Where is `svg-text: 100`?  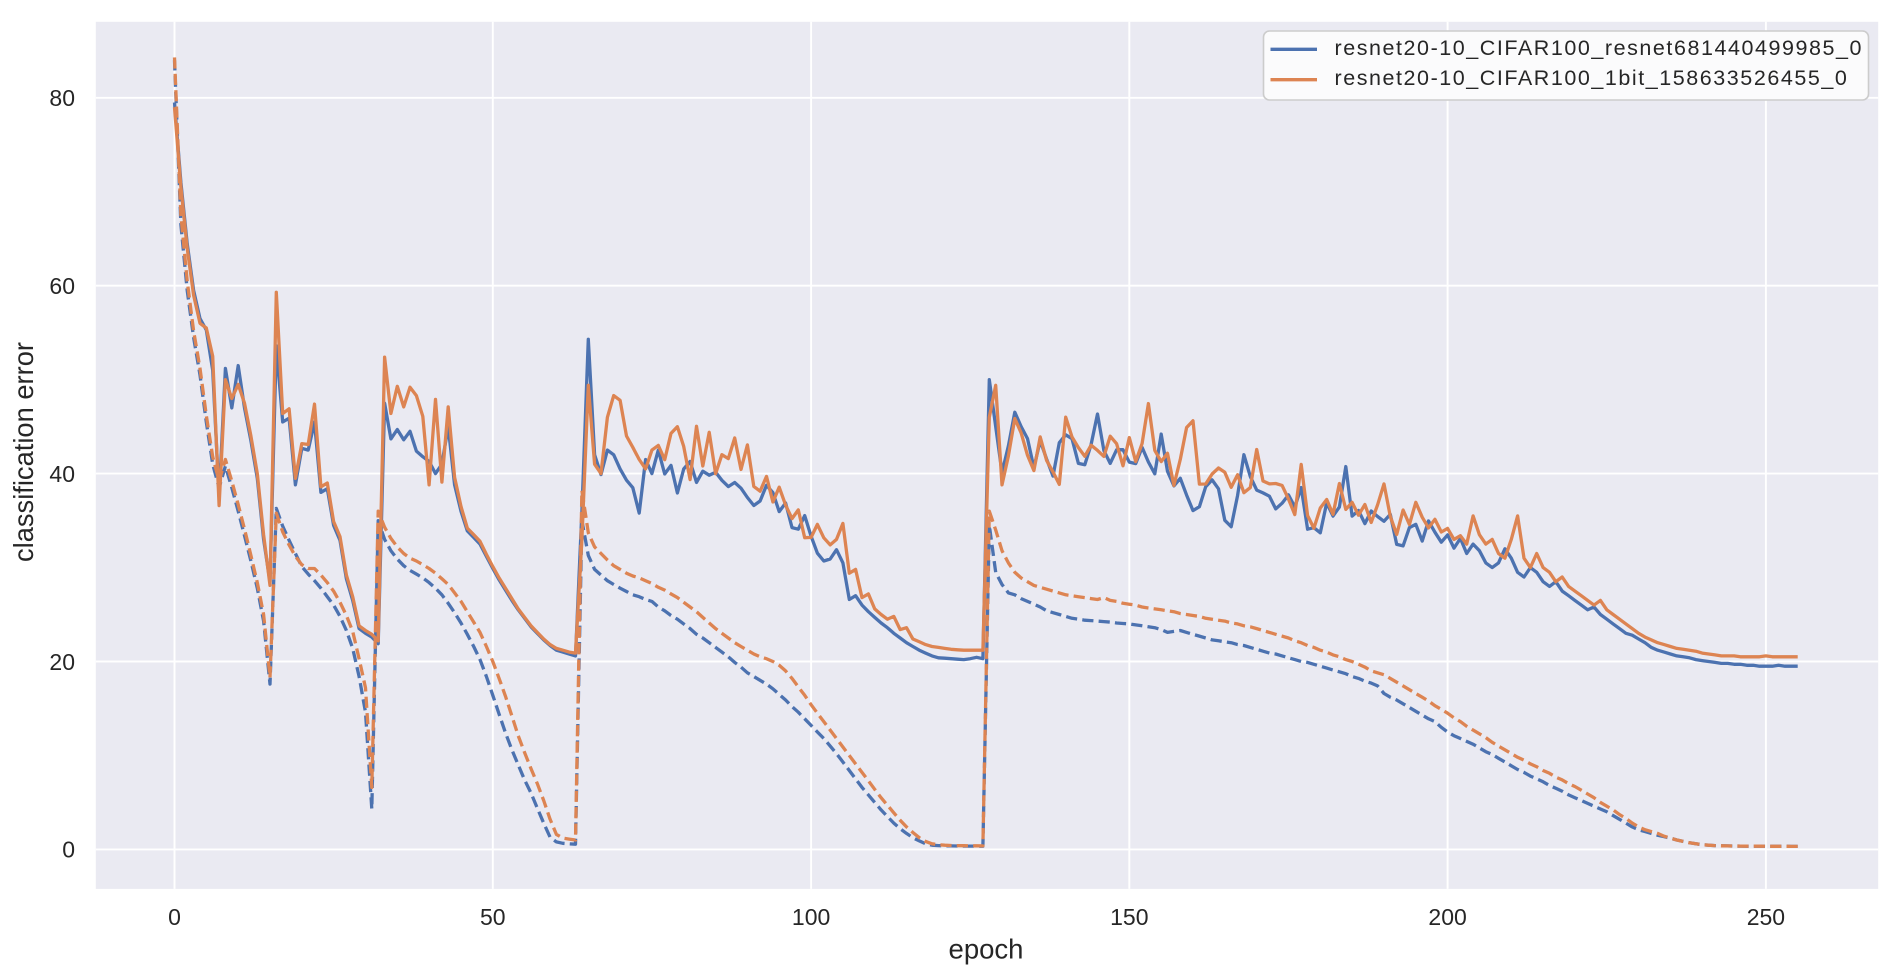
svg-text: 100 is located at coordinates (811, 917).